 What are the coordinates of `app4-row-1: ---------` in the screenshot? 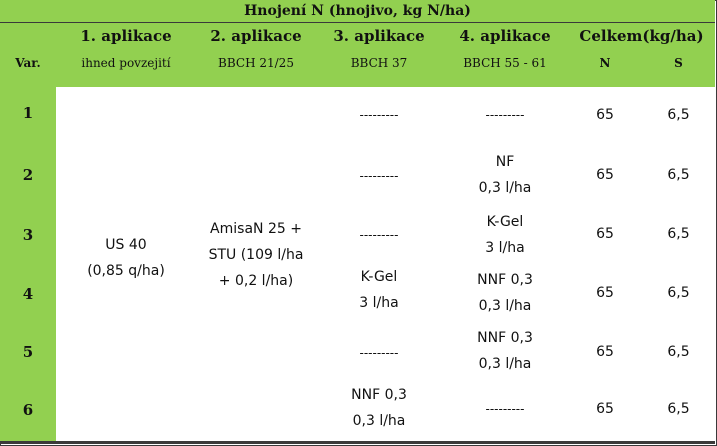 It's located at (505, 115).